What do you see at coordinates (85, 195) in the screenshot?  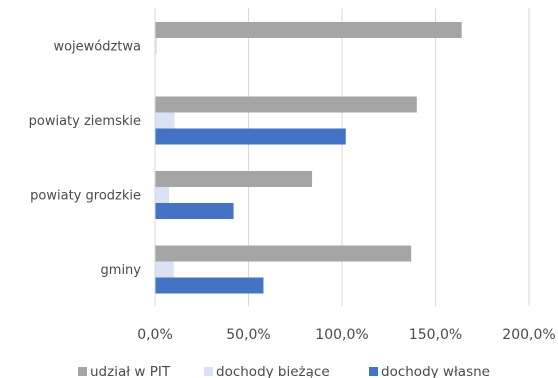 I see `category-label: powiaty grodzkie` at bounding box center [85, 195].